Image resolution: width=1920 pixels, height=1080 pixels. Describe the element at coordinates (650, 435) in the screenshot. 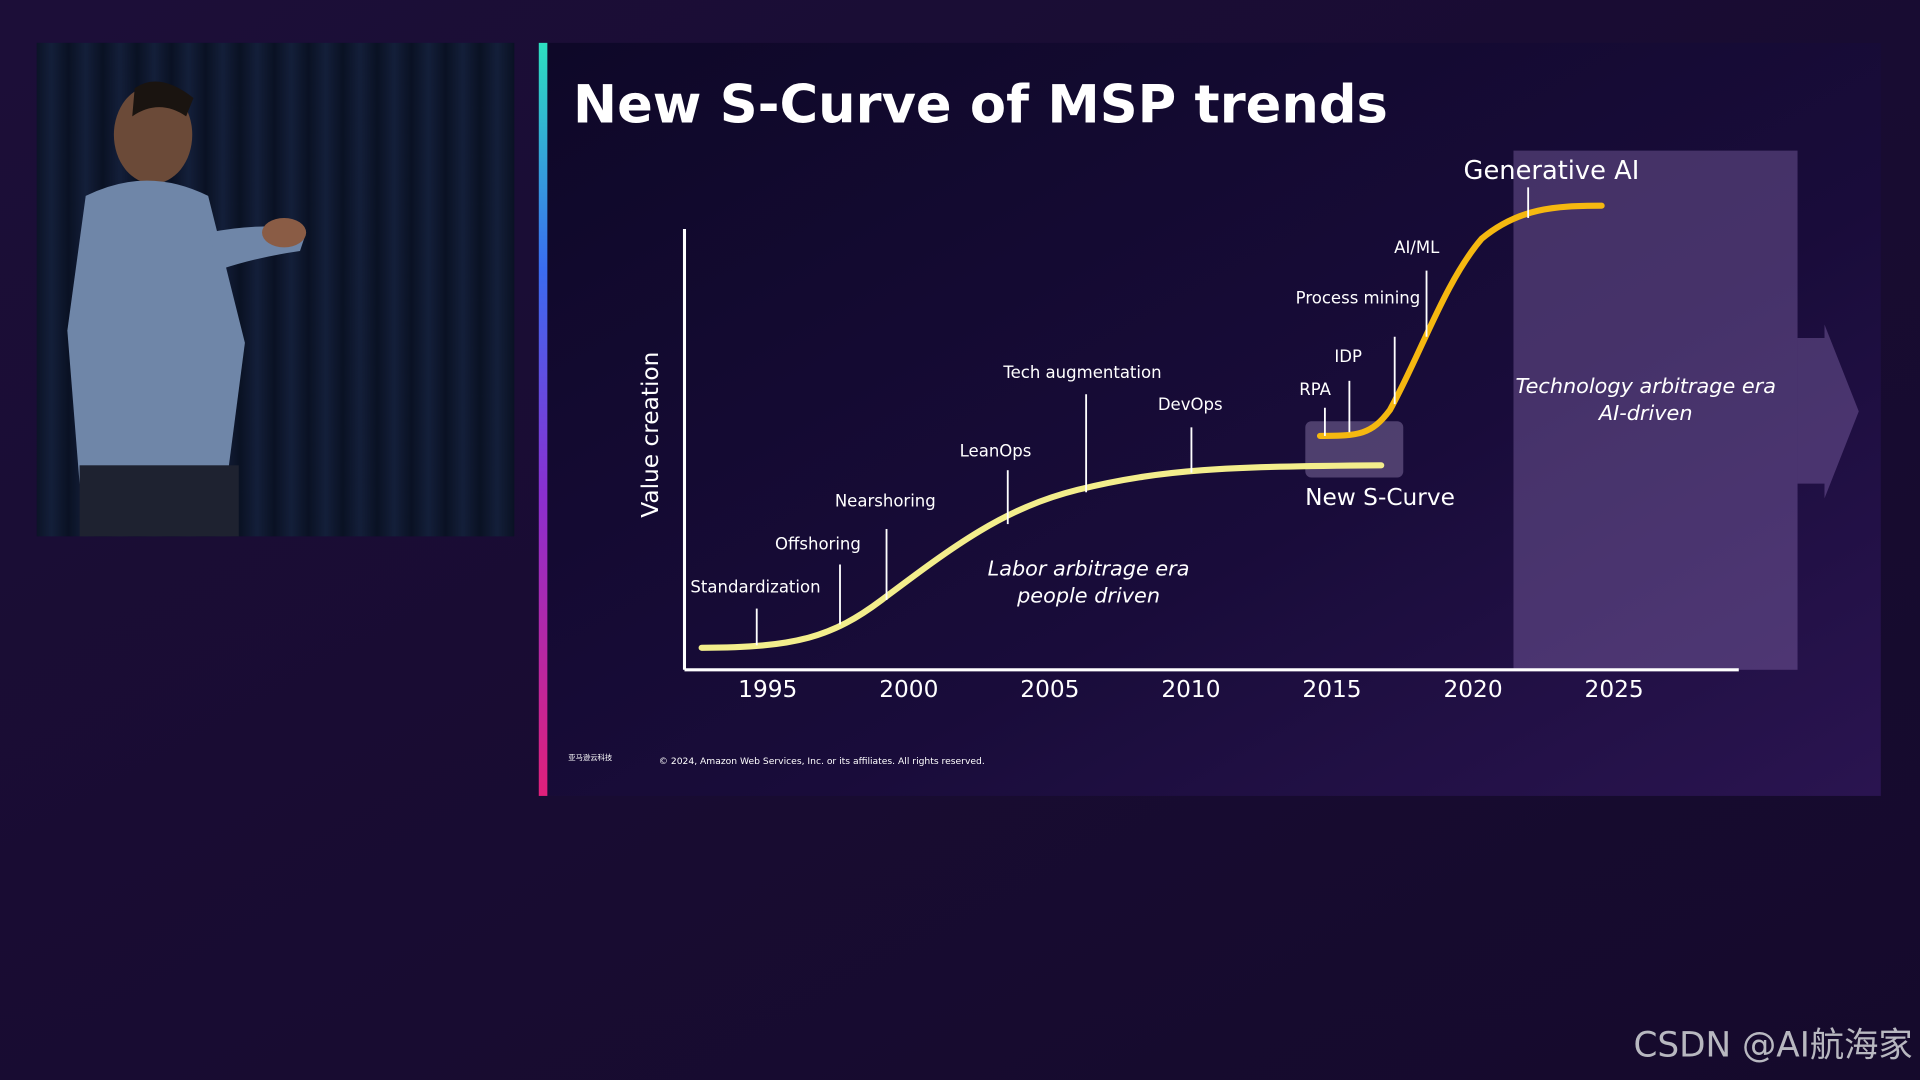

I see `y-axis-label: Value creation` at that location.